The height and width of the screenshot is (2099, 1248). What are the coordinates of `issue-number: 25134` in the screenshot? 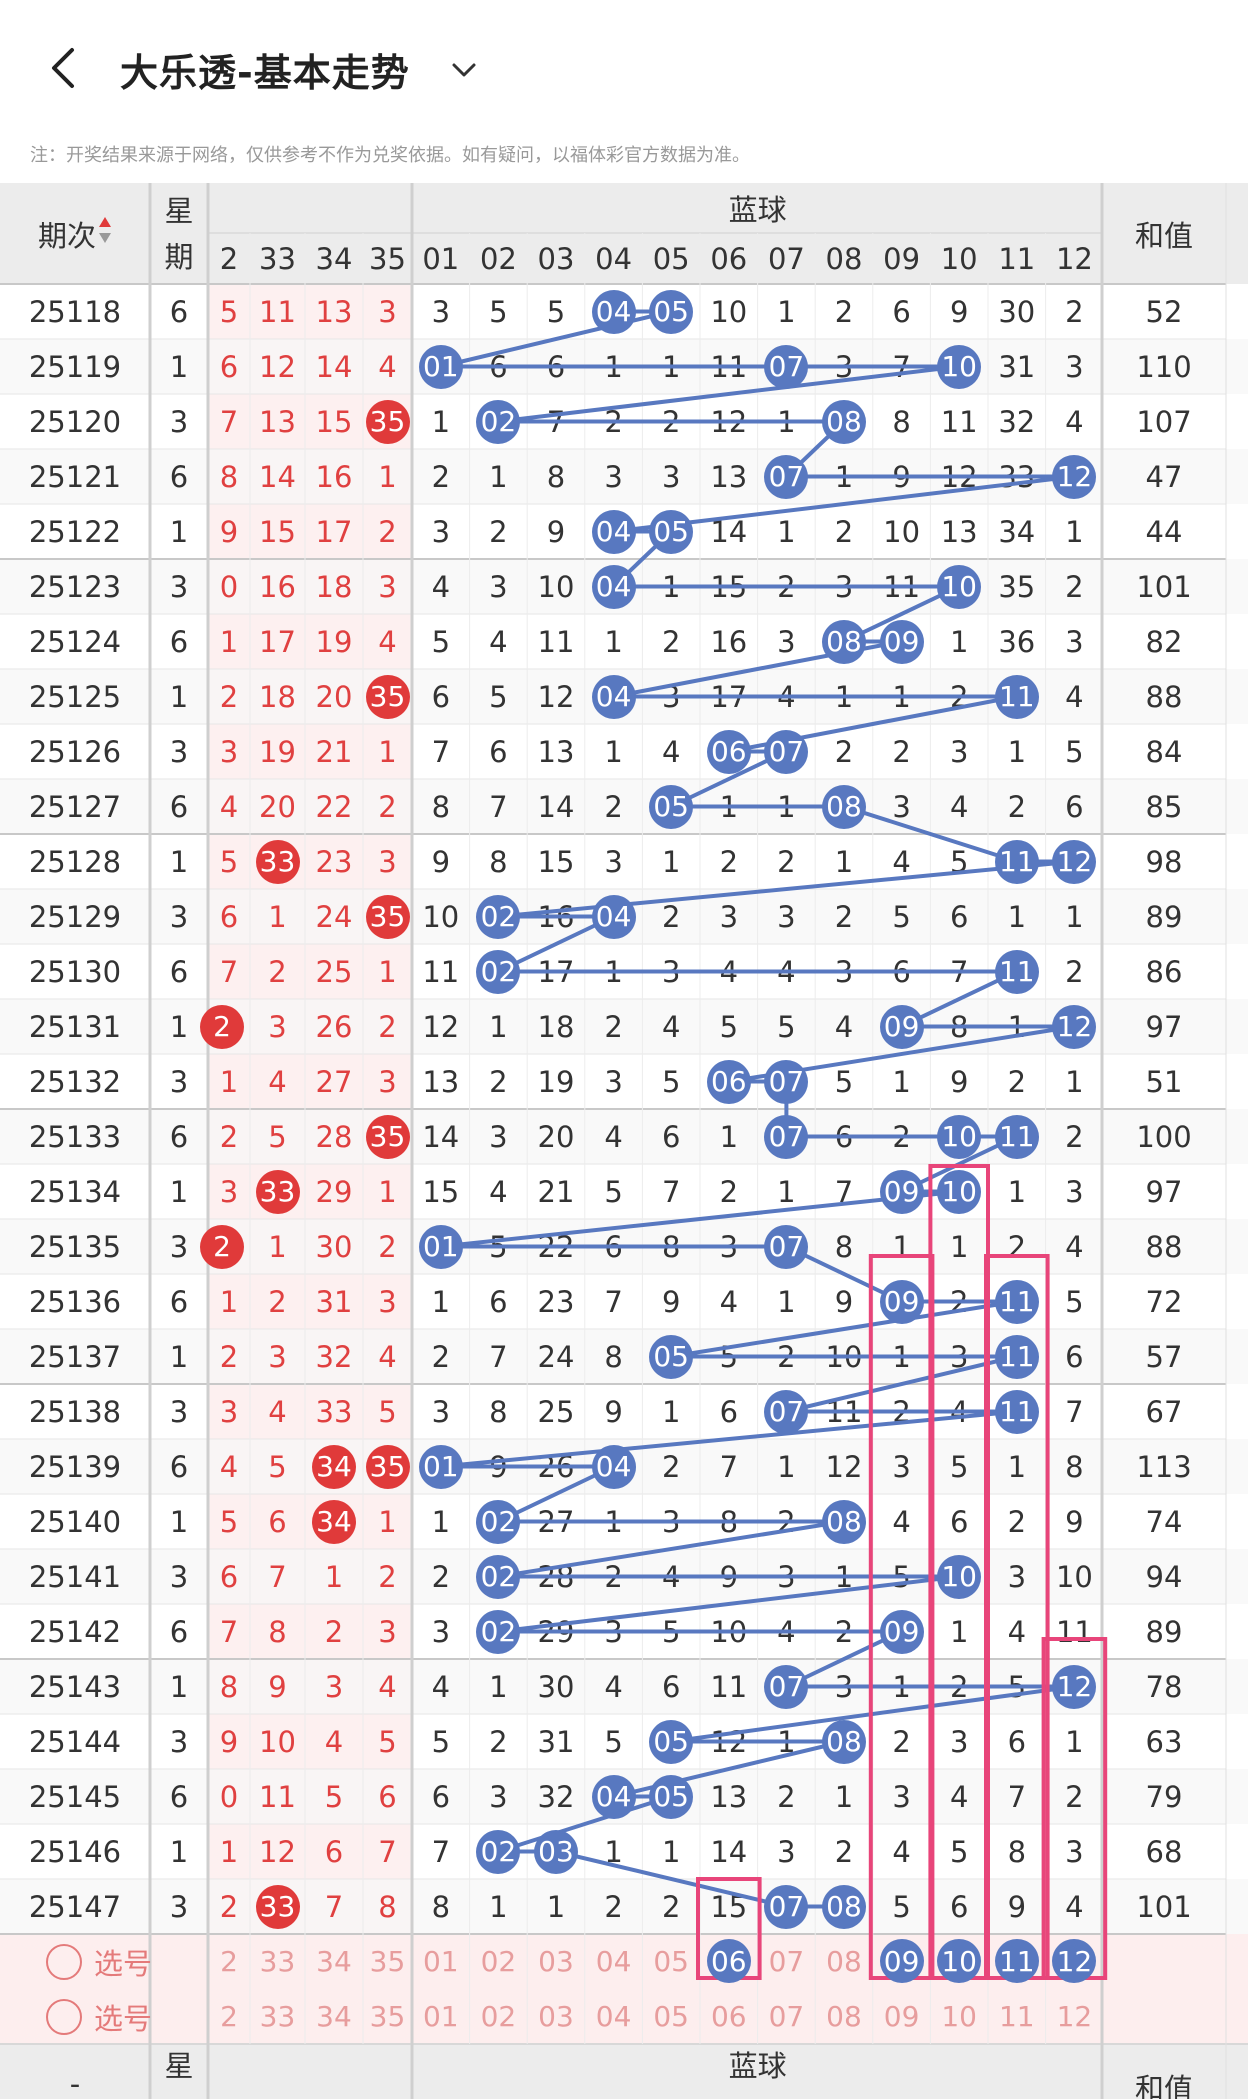 It's located at (75, 1191).